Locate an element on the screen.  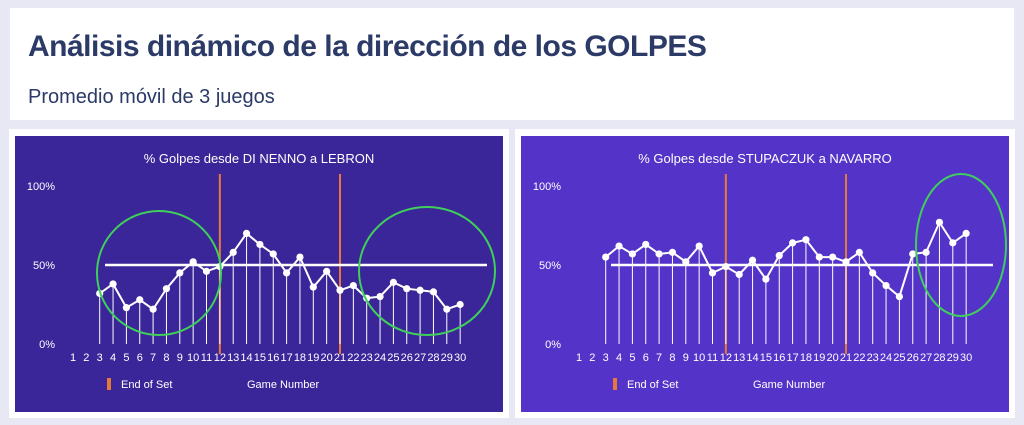
page-subtitle: Promedio móvil de 3 juegos is located at coordinates (151, 97).